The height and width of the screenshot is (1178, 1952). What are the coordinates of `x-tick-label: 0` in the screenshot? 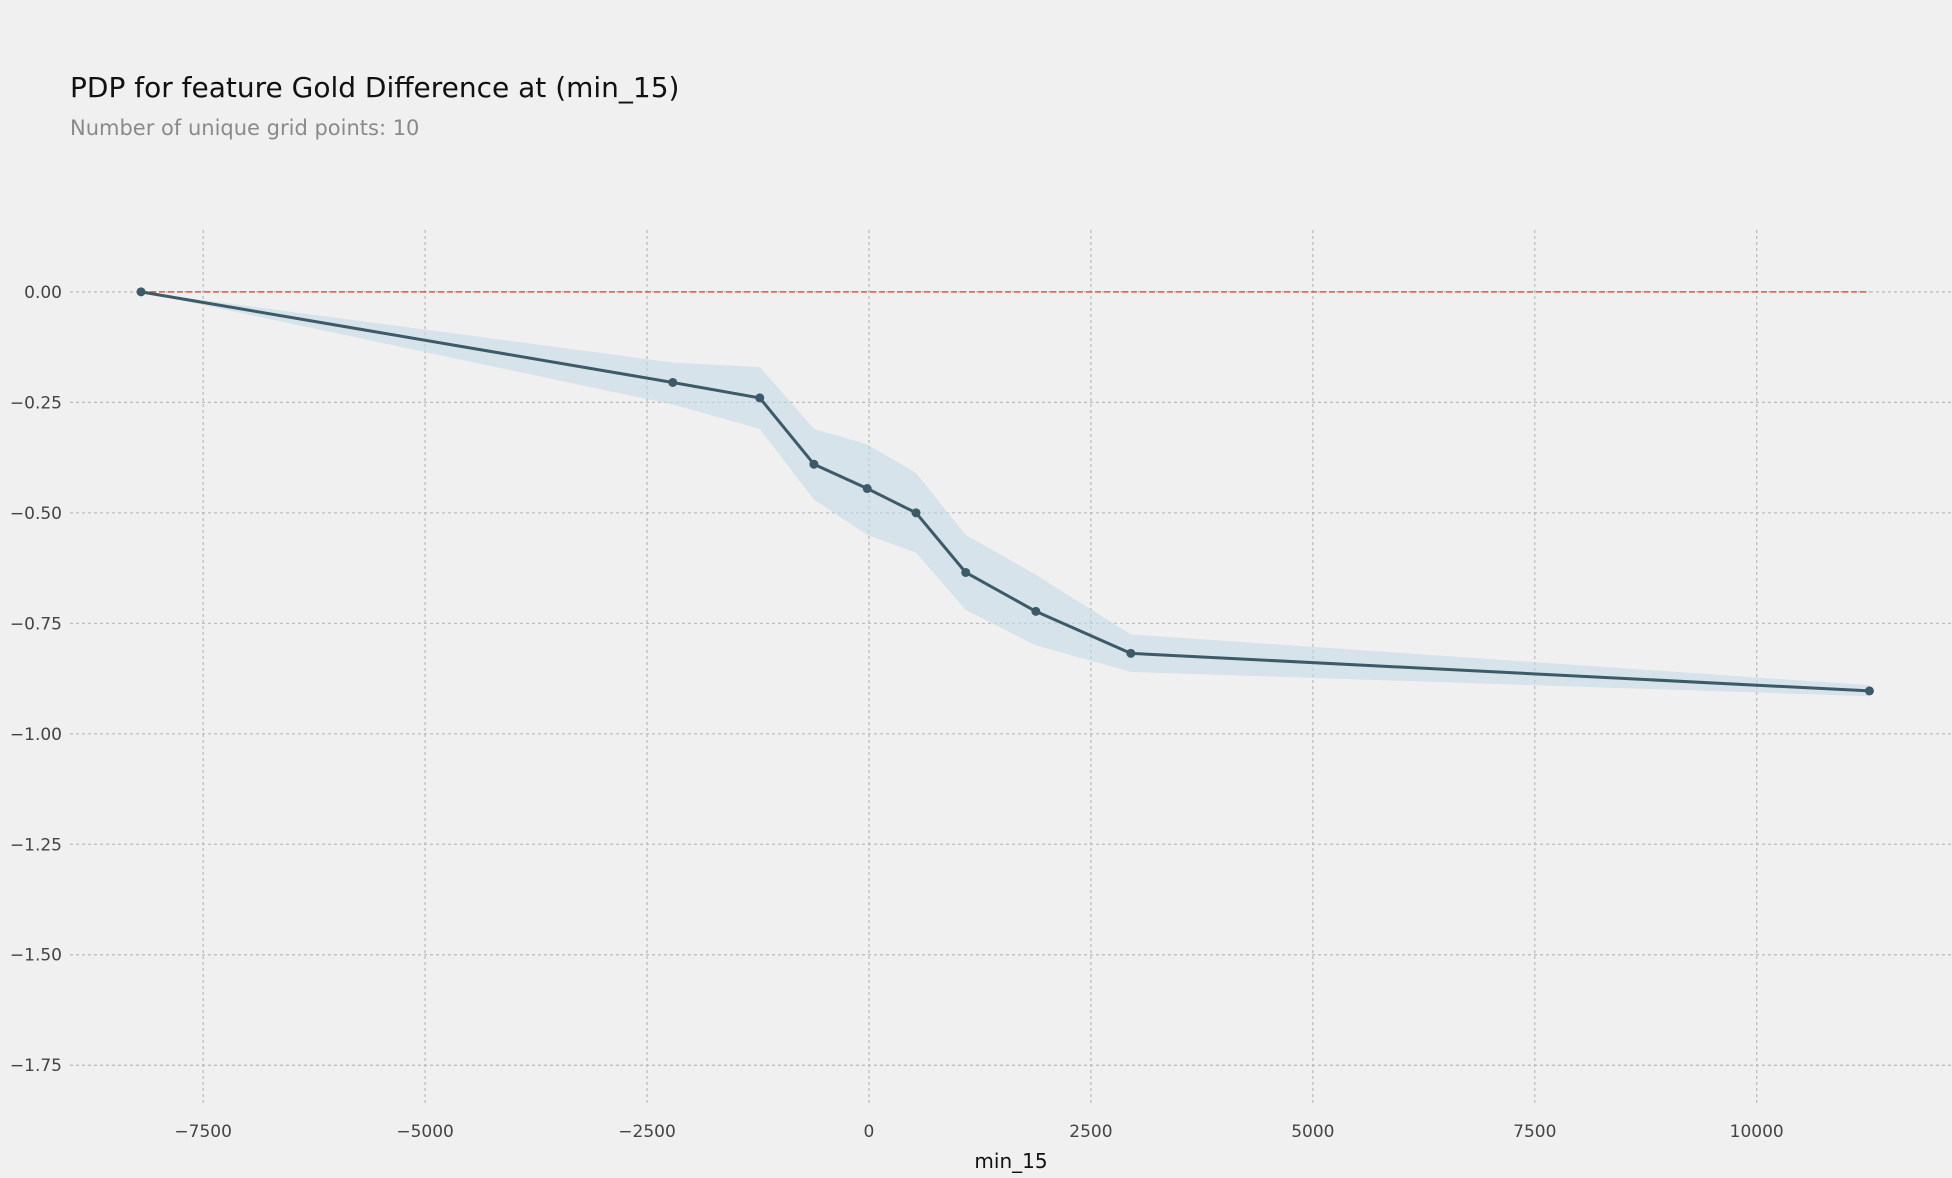 It's located at (869, 1132).